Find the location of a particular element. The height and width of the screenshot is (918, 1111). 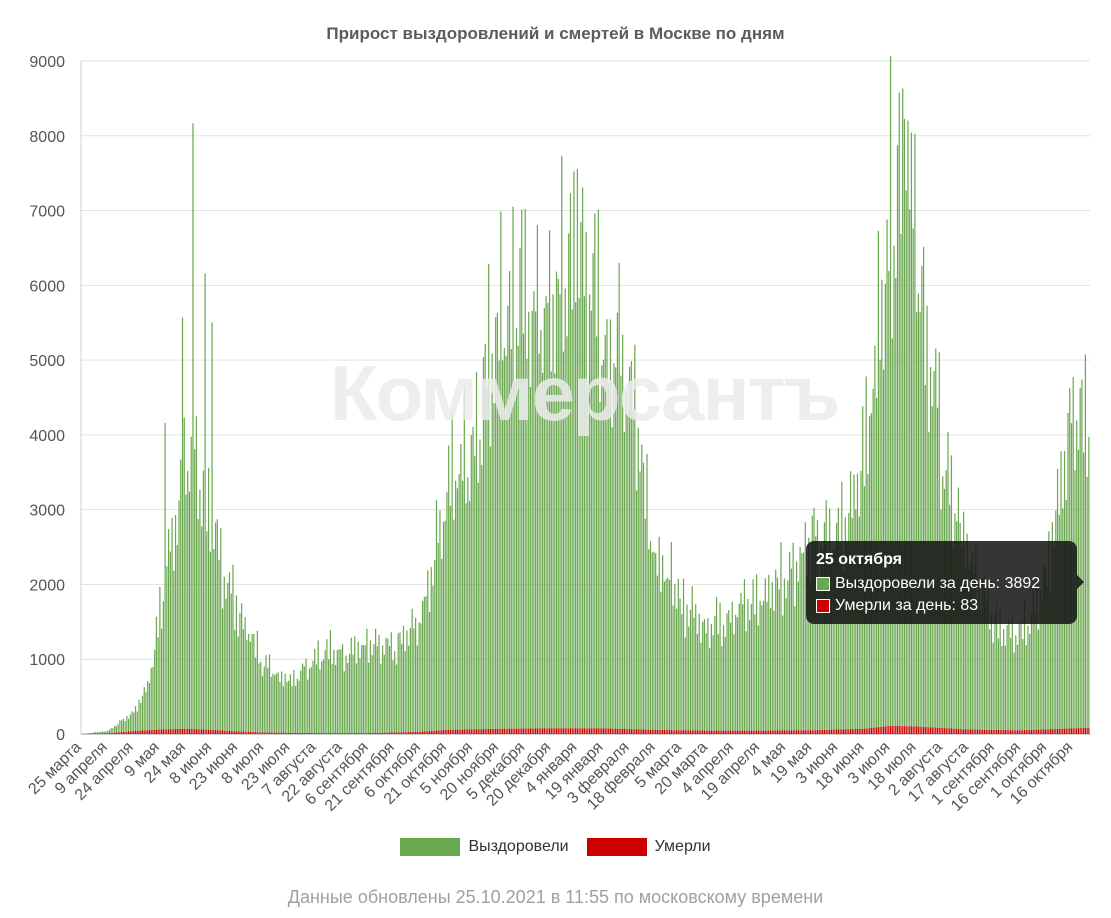

y-tick-label: 7000 is located at coordinates (47, 212).